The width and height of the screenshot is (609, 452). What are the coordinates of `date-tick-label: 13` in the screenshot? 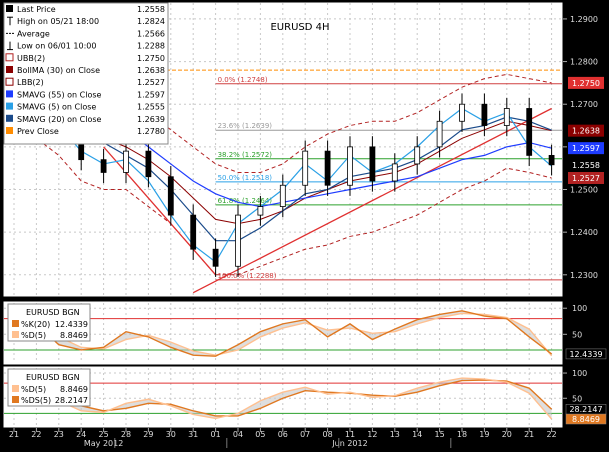 It's located at (395, 434).